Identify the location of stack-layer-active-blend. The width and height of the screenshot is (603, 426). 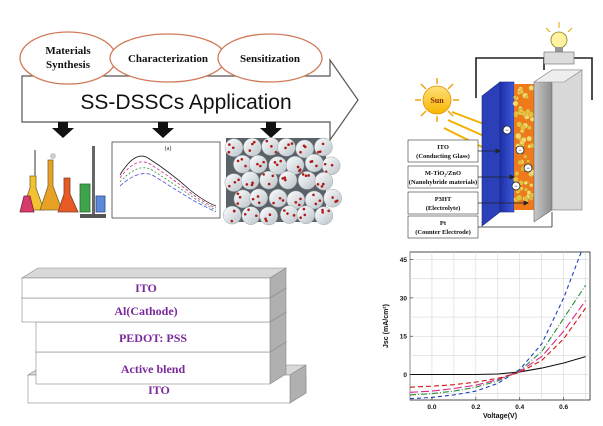
(153, 368).